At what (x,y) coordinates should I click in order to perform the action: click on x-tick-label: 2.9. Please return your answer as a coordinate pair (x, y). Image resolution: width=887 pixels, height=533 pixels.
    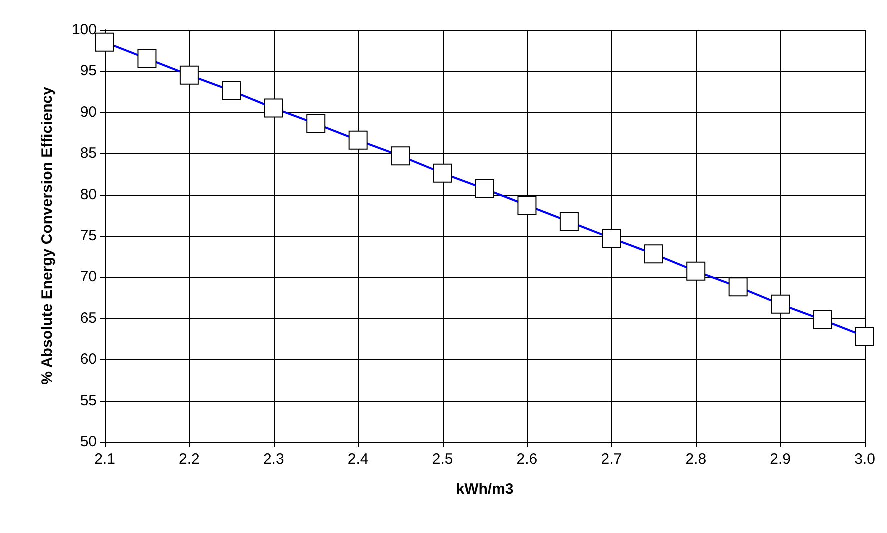
    Looking at the image, I should click on (780, 459).